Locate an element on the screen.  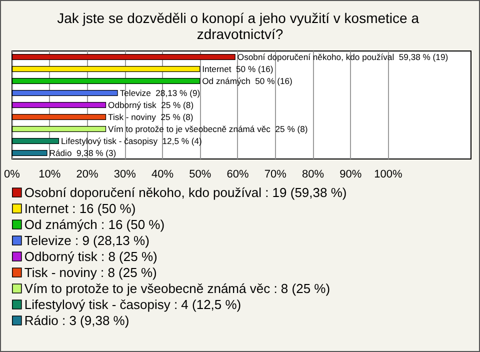
x-tick-label: 30% is located at coordinates (125, 174).